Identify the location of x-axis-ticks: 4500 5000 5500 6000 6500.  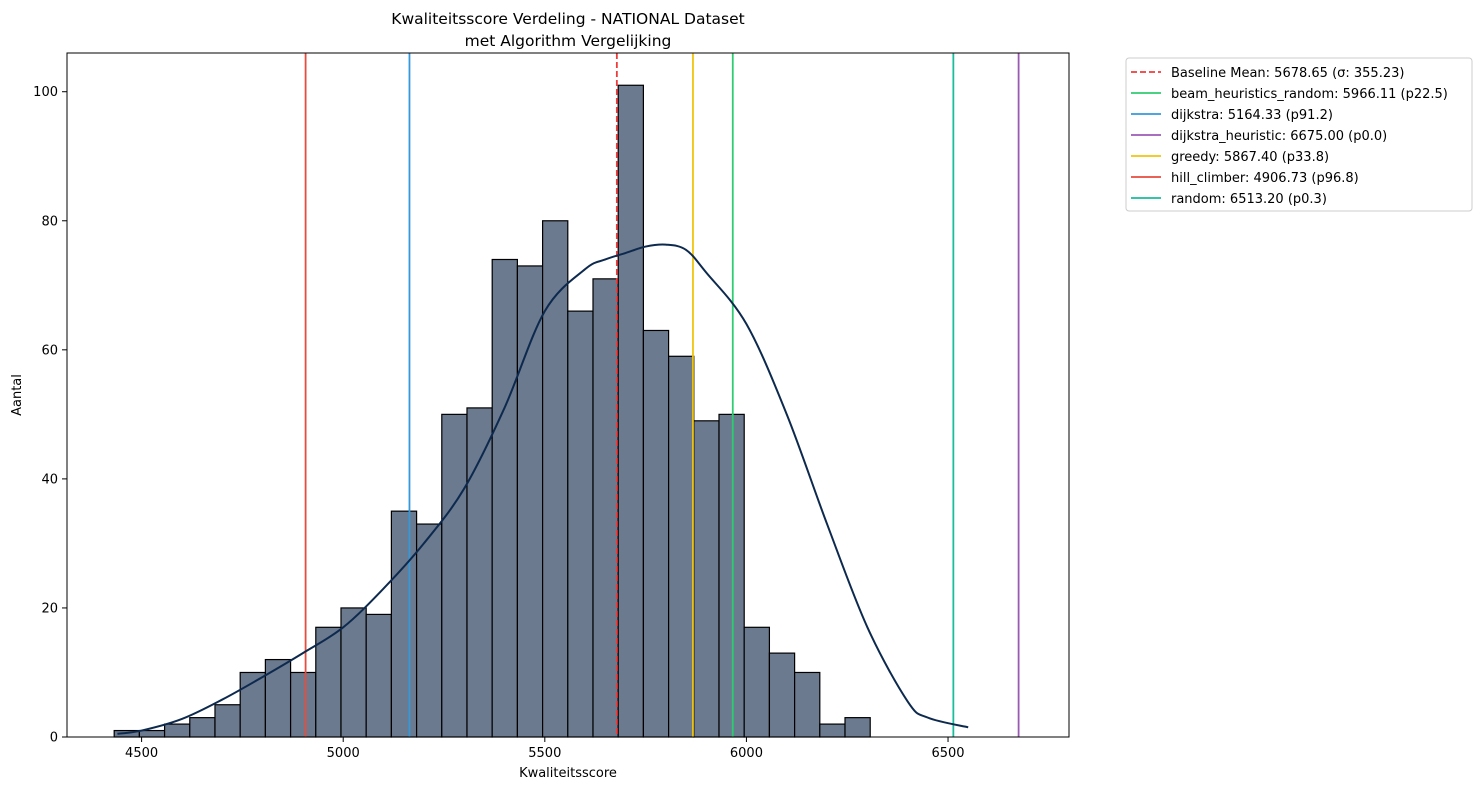
(545, 749).